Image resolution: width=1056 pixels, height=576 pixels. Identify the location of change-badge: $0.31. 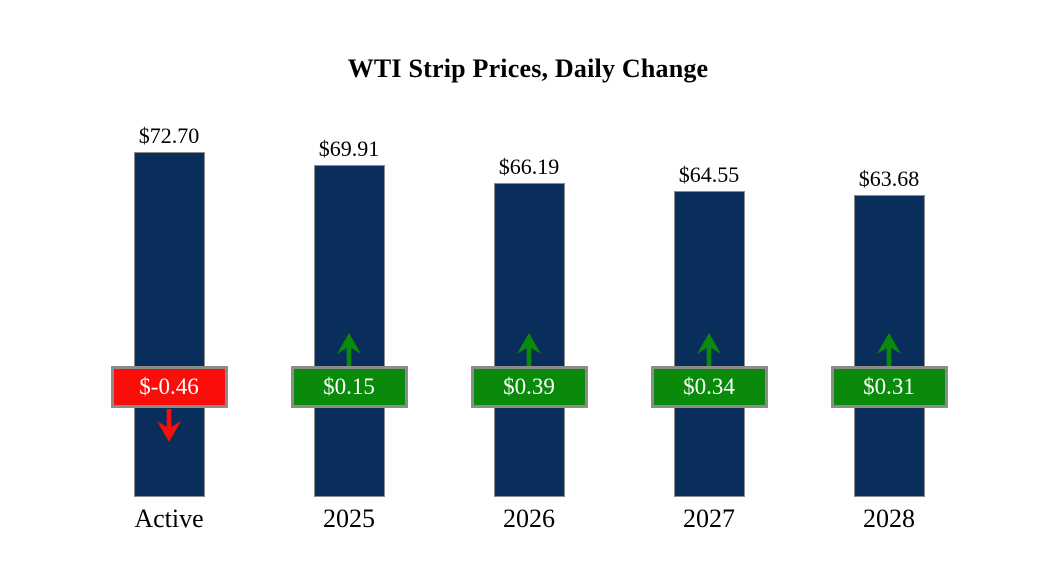
(889, 387).